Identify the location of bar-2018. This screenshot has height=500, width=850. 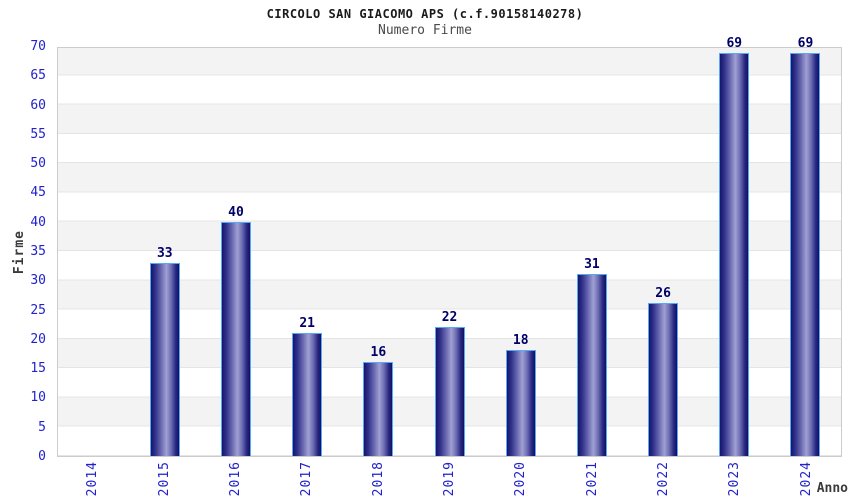
(378, 408).